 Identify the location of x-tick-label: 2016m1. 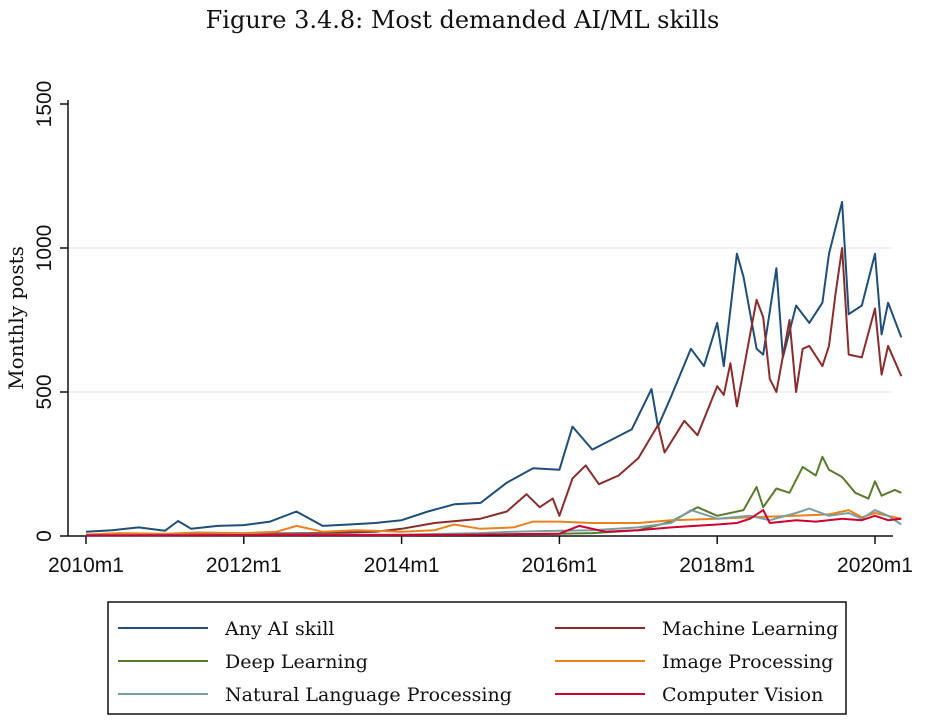
(559, 565).